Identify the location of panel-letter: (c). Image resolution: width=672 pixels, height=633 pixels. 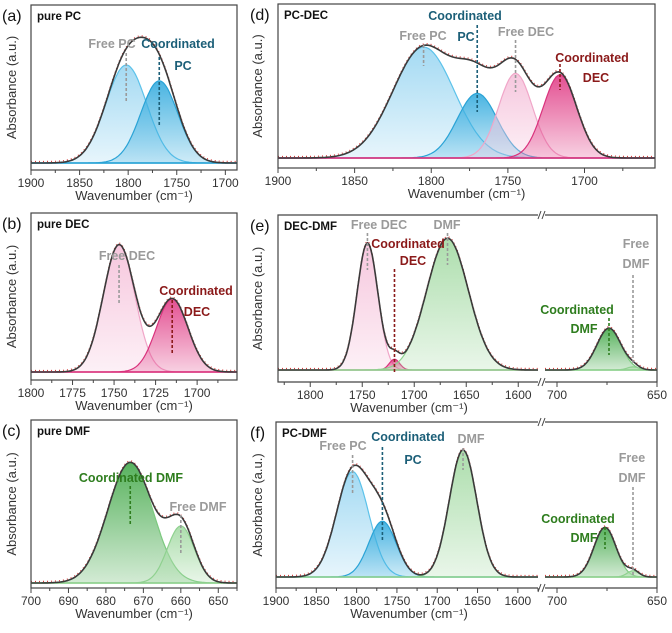
(11, 431).